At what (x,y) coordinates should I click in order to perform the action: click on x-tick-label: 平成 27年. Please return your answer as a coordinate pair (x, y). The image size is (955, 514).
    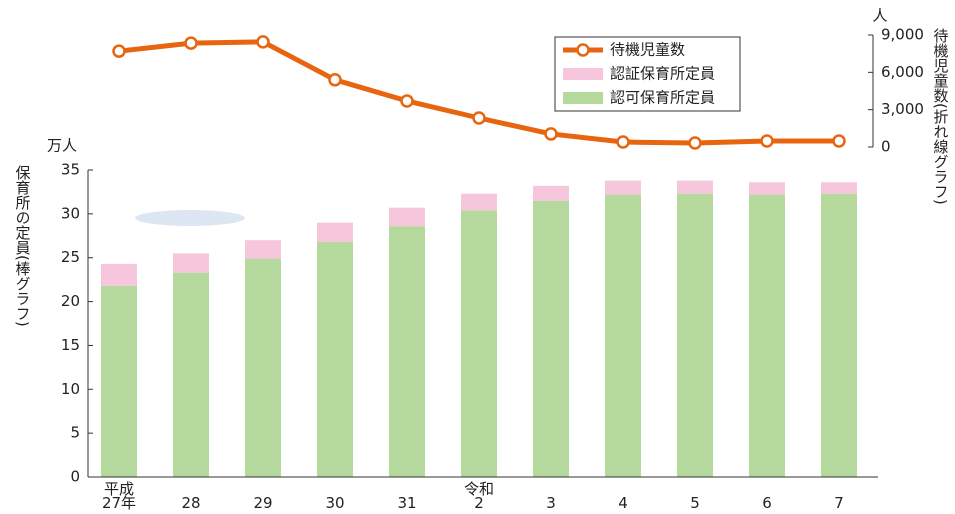
    Looking at the image, I should click on (119, 496).